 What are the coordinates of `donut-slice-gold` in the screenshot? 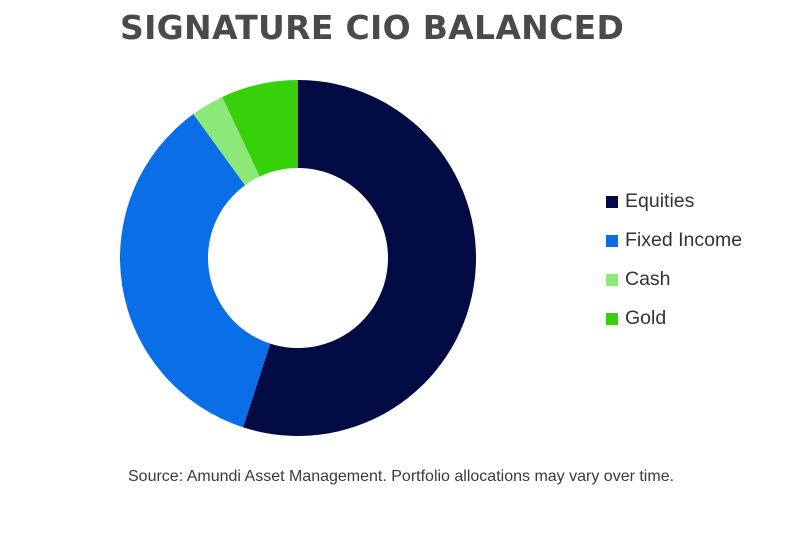 It's located at (260, 128).